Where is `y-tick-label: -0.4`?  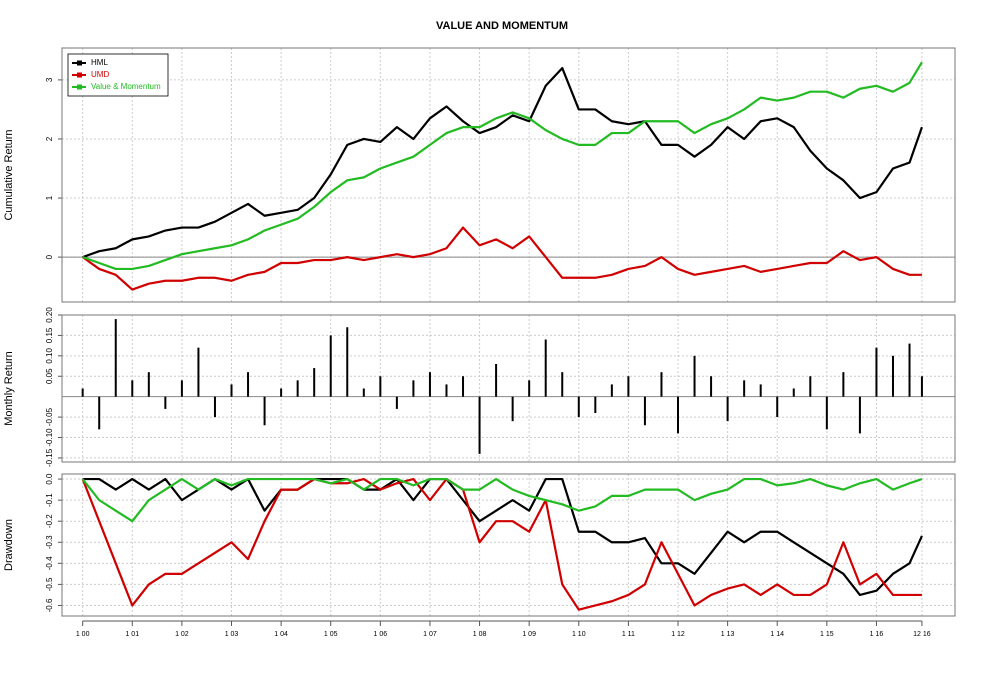
y-tick-label: -0.4 is located at coordinates (49, 563).